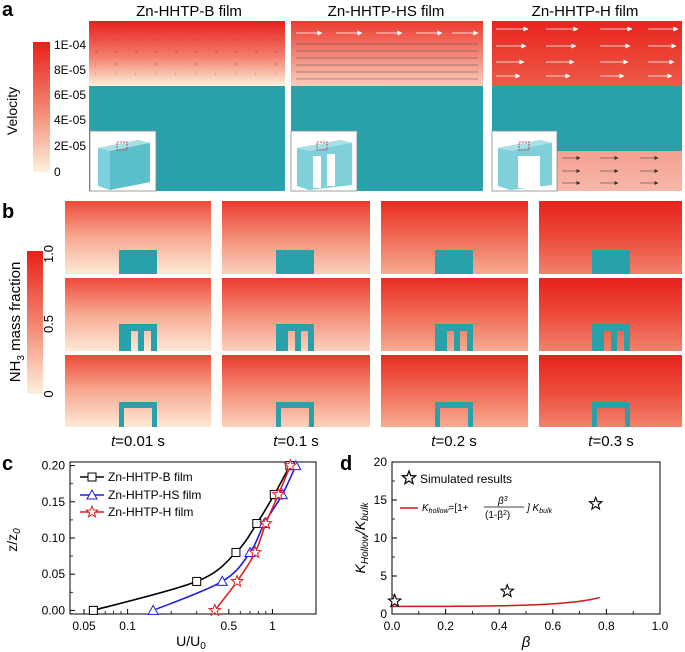  I want to click on mass-fraction-colorbar: NH3 mass fraction 1.0 0.5 0, so click(31, 321).